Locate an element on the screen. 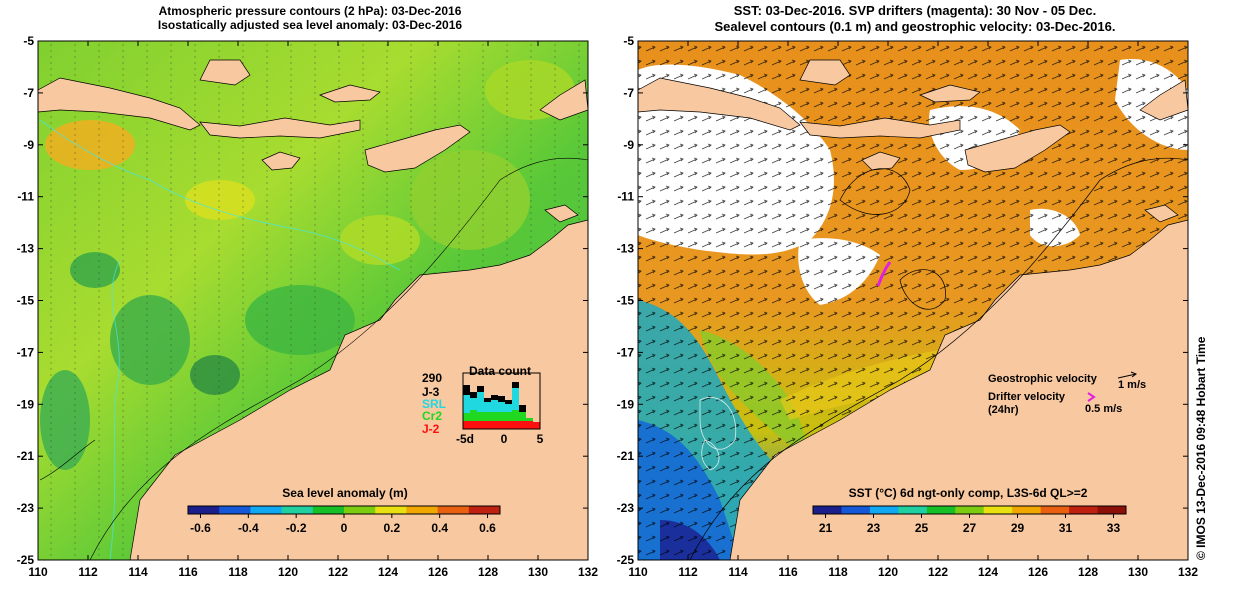 This screenshot has width=1250, height=590. left-lon-tick: 128 is located at coordinates (488, 572).